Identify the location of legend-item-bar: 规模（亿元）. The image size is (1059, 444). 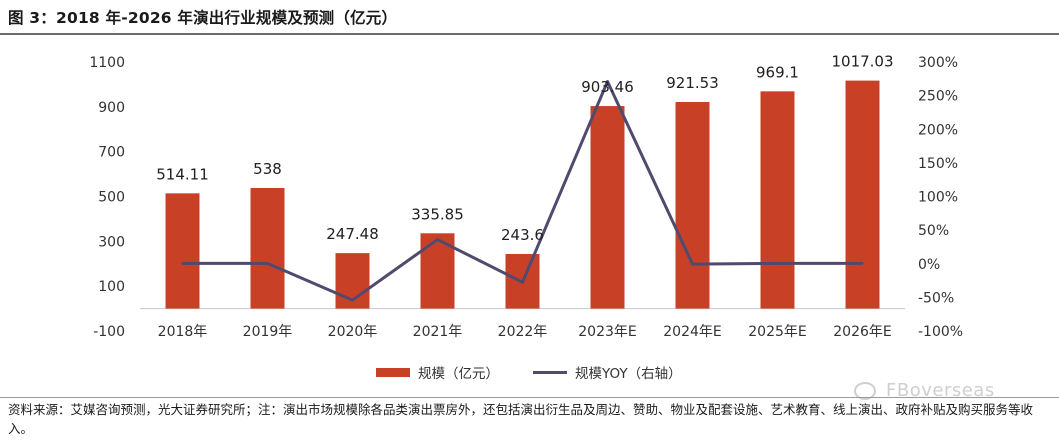
(437, 372).